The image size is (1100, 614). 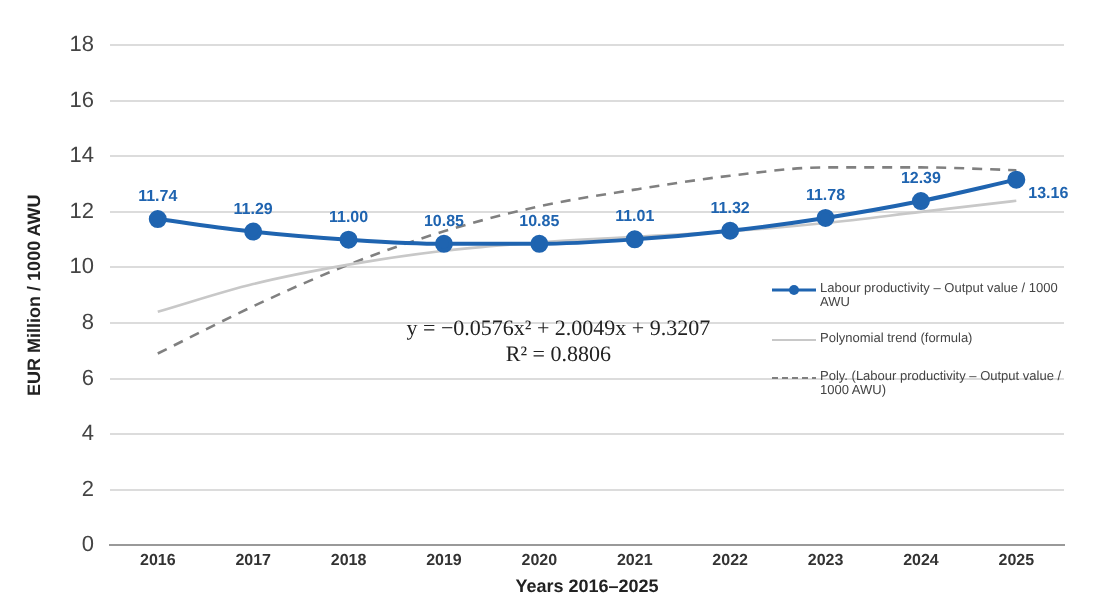 I want to click on x-tick-label: 2018, so click(x=349, y=560).